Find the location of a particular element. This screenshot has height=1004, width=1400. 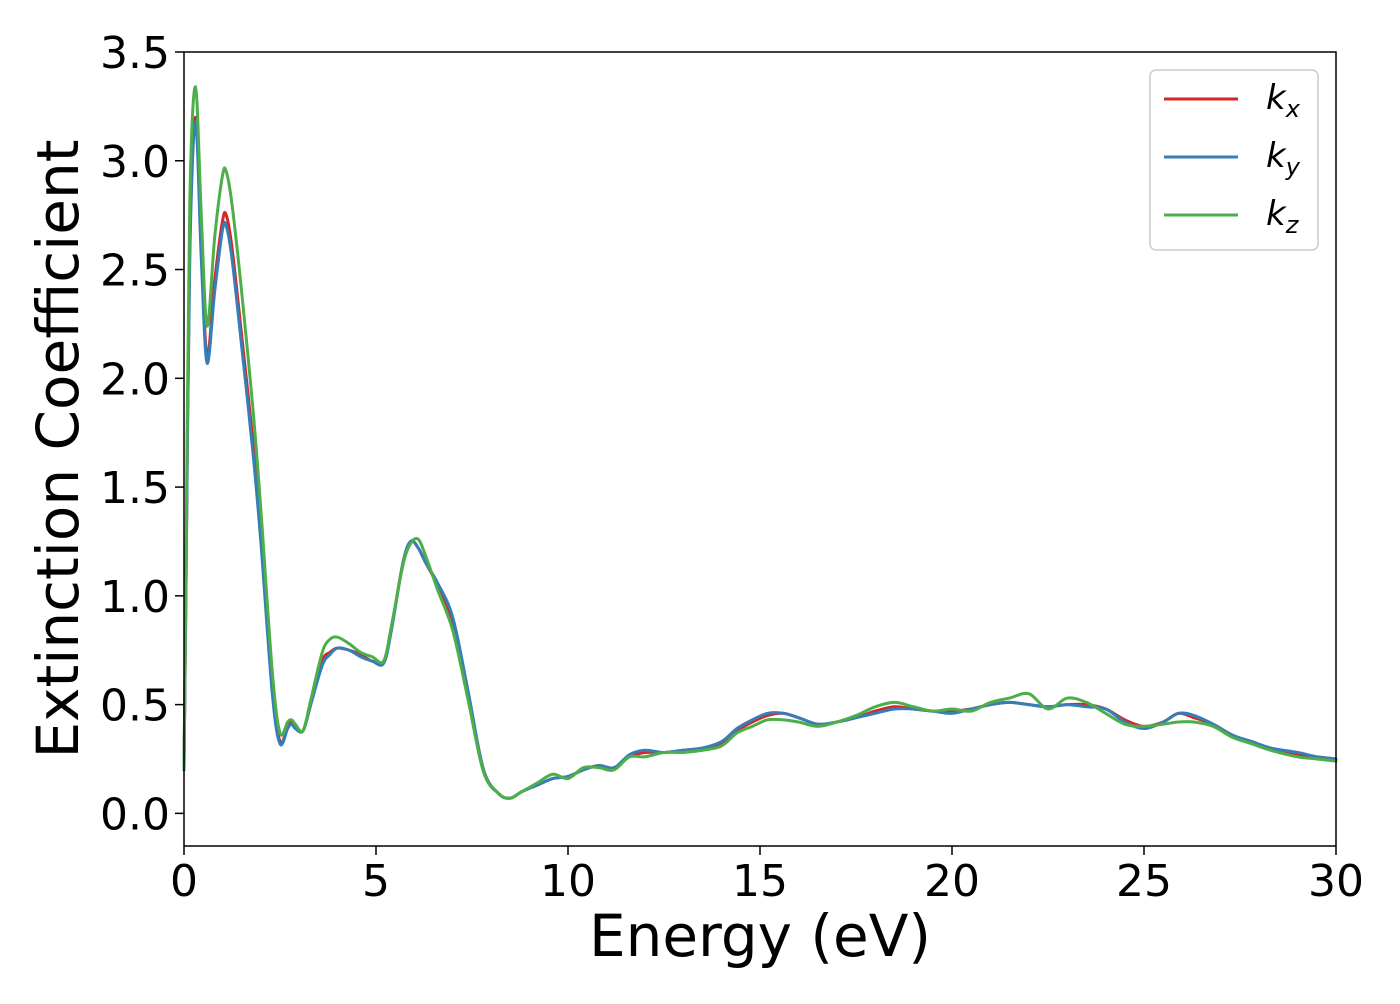

y-tick-label: 3.5 is located at coordinates (135, 53).